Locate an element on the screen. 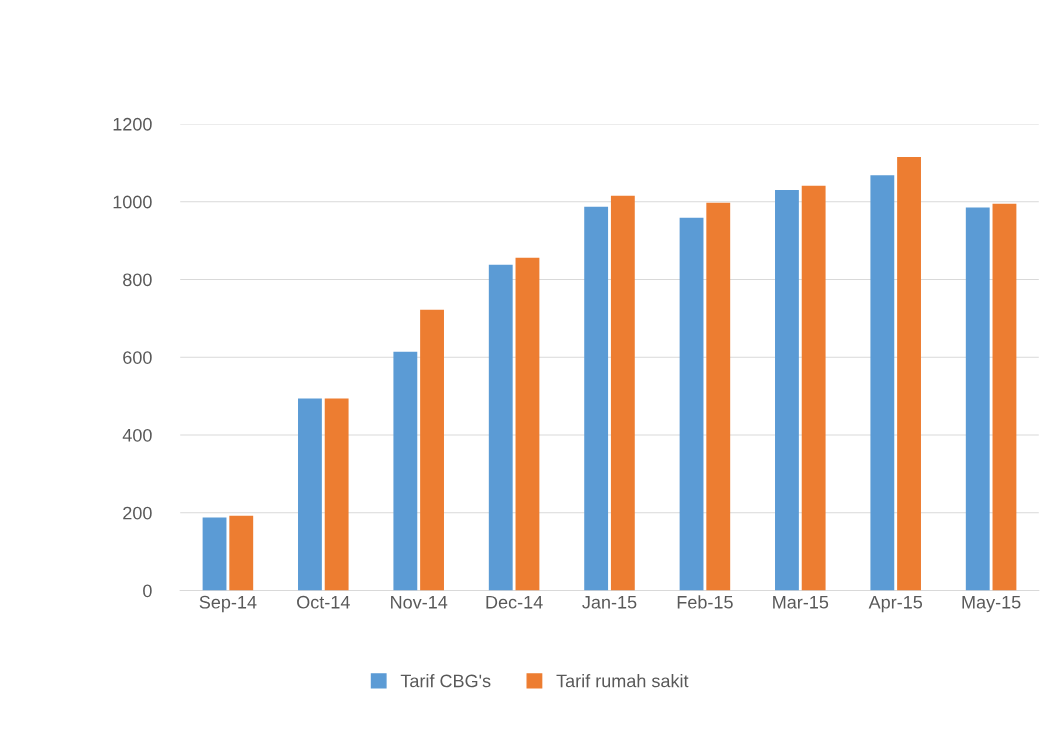  legend-label: Tarif rumah sakit is located at coordinates (622, 681).